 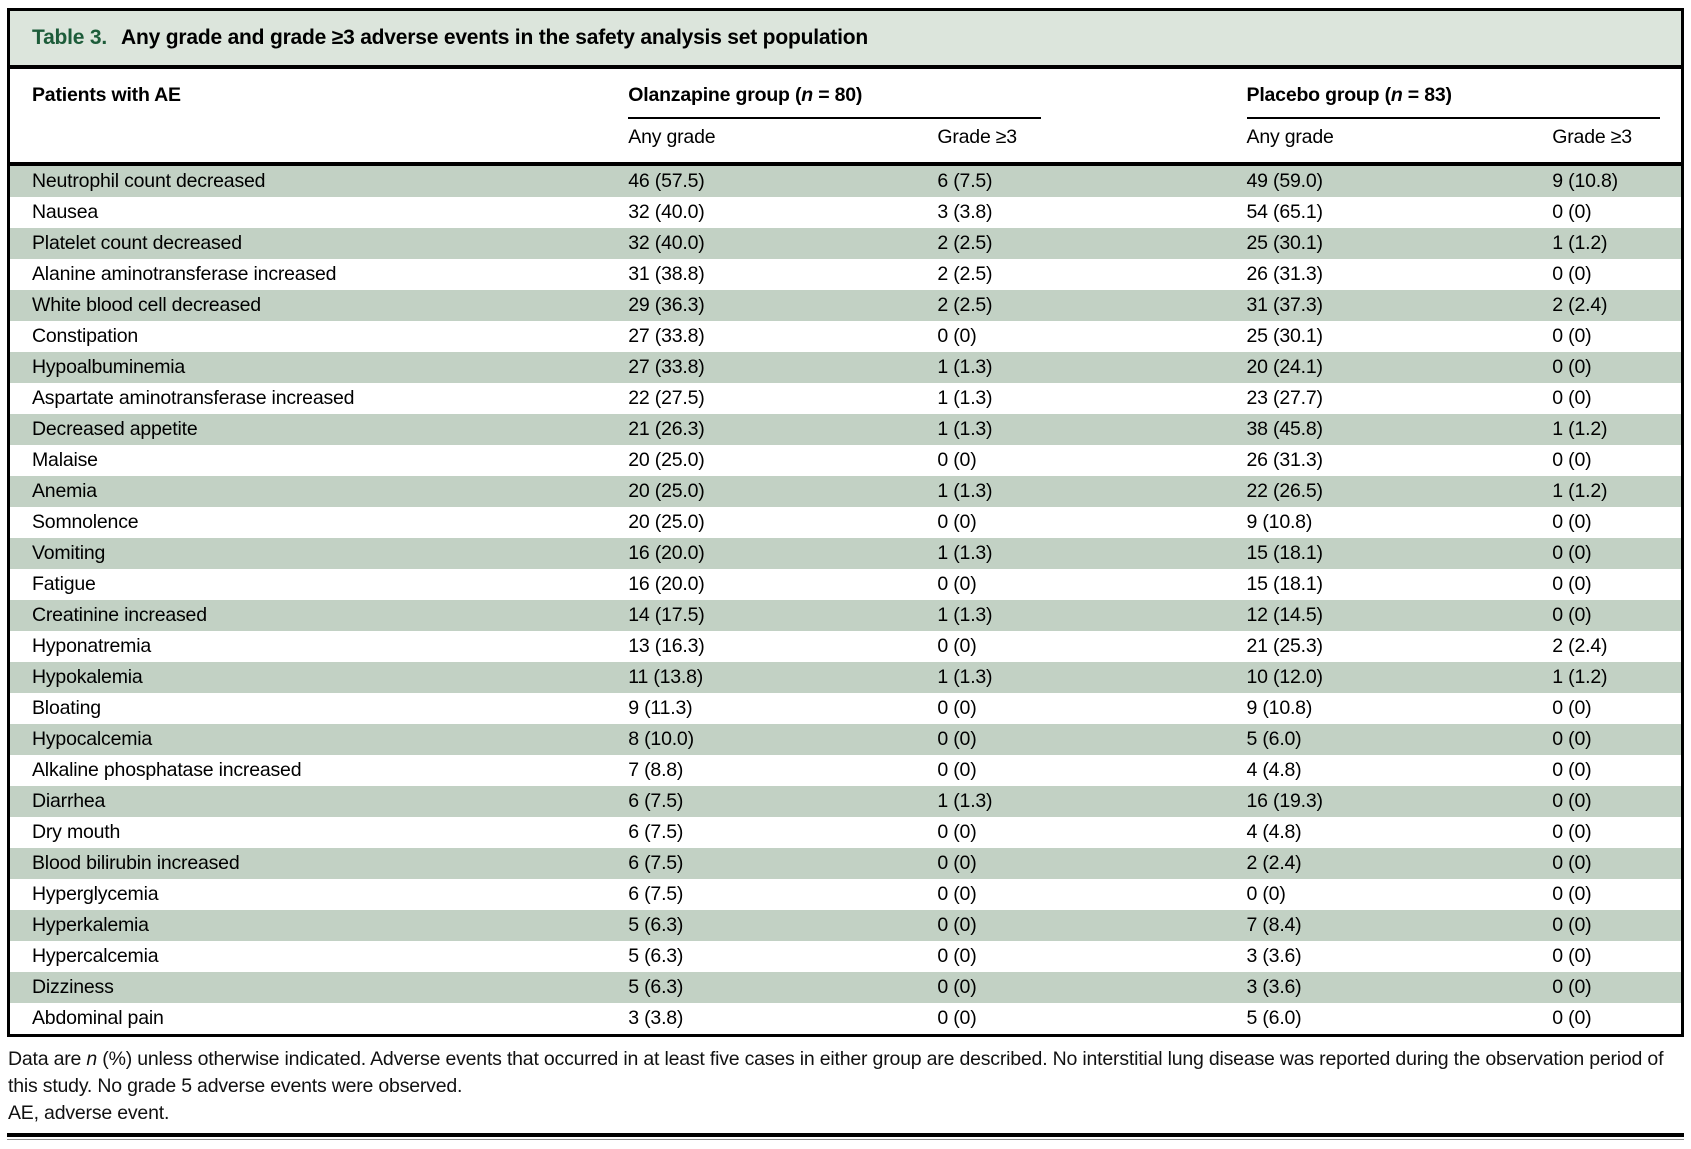 What do you see at coordinates (137, 243) in the screenshot?
I see `ae-name-cell: Platelet count decreased` at bounding box center [137, 243].